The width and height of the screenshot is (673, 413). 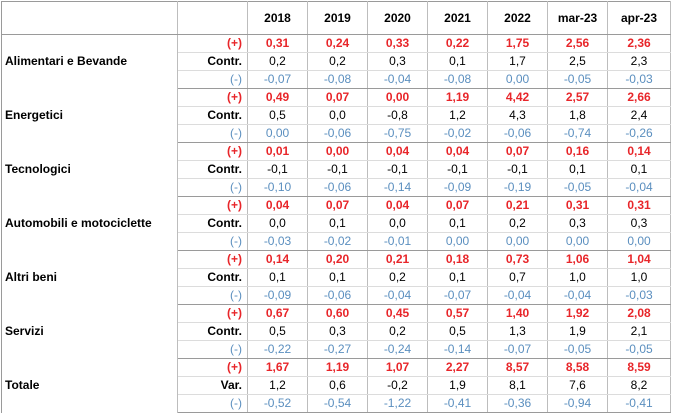 What do you see at coordinates (397, 18) in the screenshot?
I see `header-col-2020: 2020` at bounding box center [397, 18].